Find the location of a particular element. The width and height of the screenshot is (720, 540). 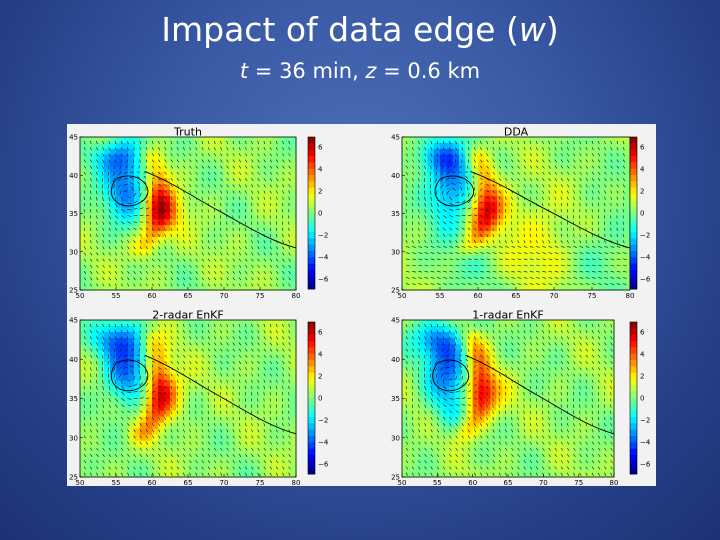

wind-vectors is located at coordinates (187, 213).